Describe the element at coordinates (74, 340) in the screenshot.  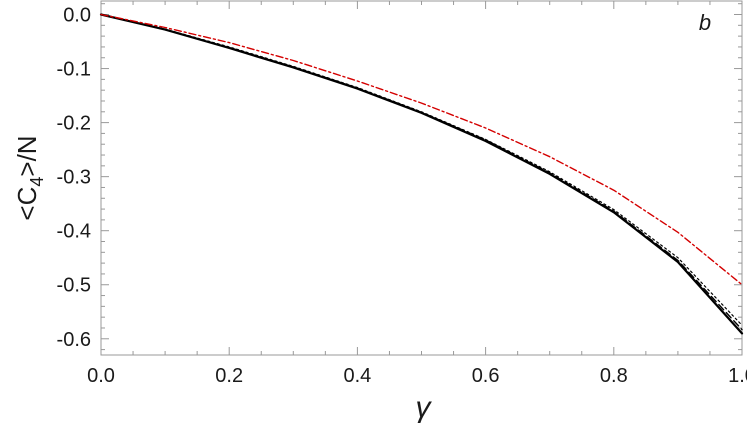
I see `y-tick-label: -0.6` at that location.